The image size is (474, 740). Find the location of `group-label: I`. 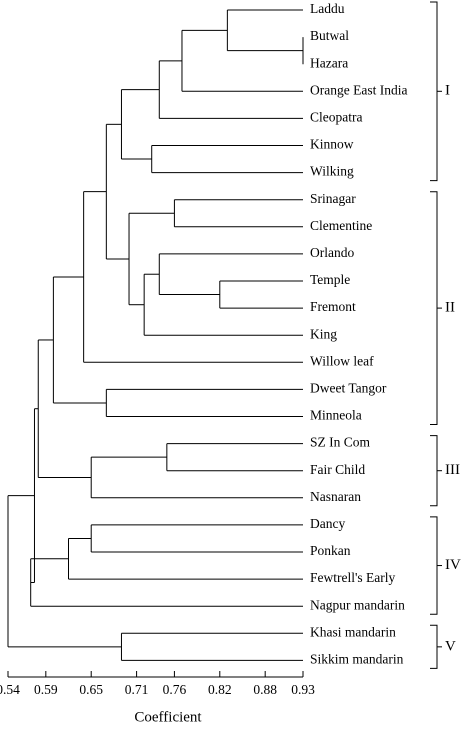

group-label: I is located at coordinates (447, 91).